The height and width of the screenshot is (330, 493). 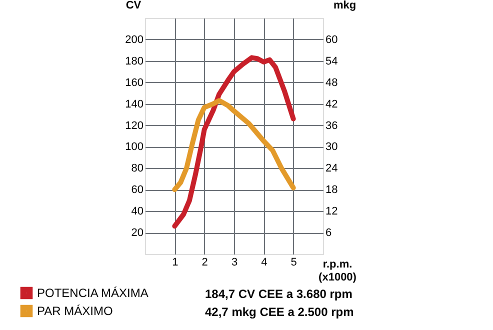 I want to click on y2-tick-label: 48, so click(x=332, y=82).